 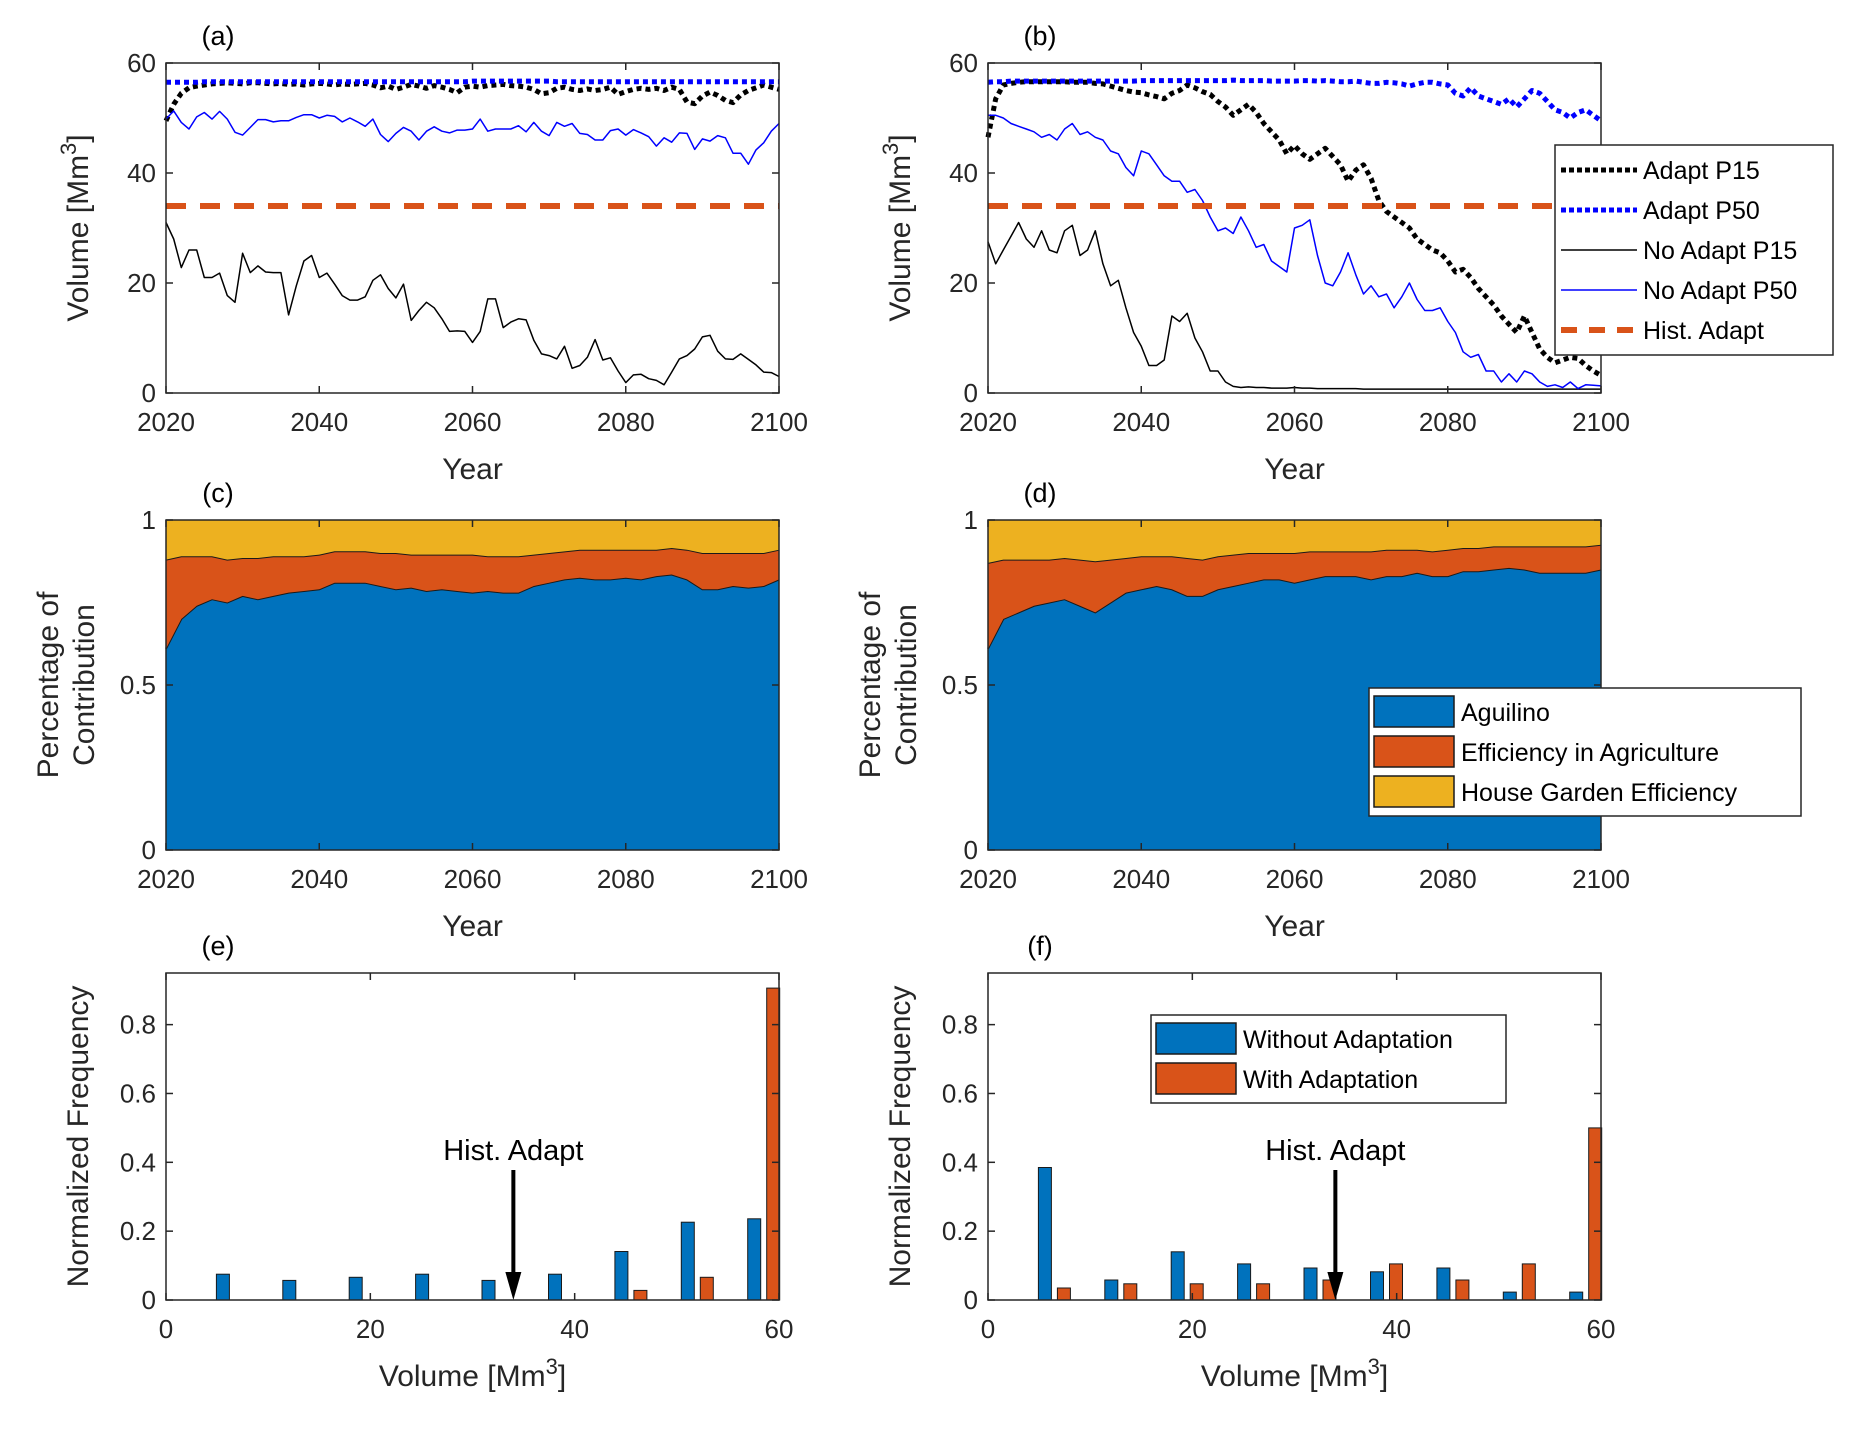 What do you see at coordinates (141, 63) in the screenshot?
I see `y-tick-label: 60` at bounding box center [141, 63].